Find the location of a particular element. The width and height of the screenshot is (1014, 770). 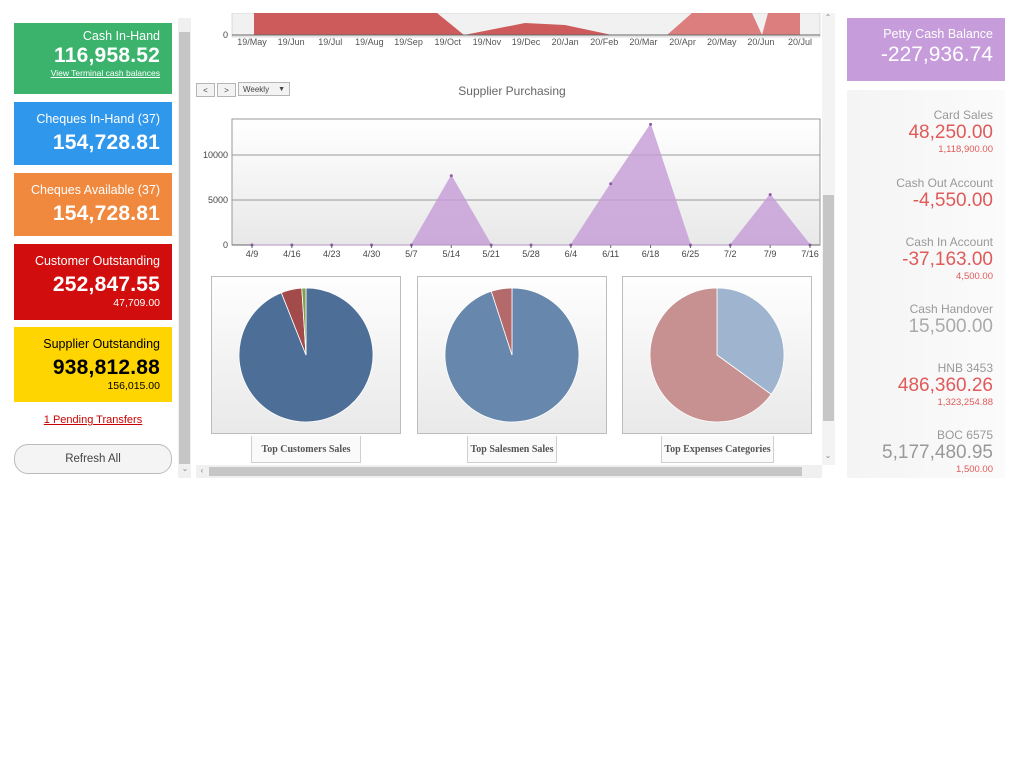

left-scrollbar: ⌄ is located at coordinates (184, 248).